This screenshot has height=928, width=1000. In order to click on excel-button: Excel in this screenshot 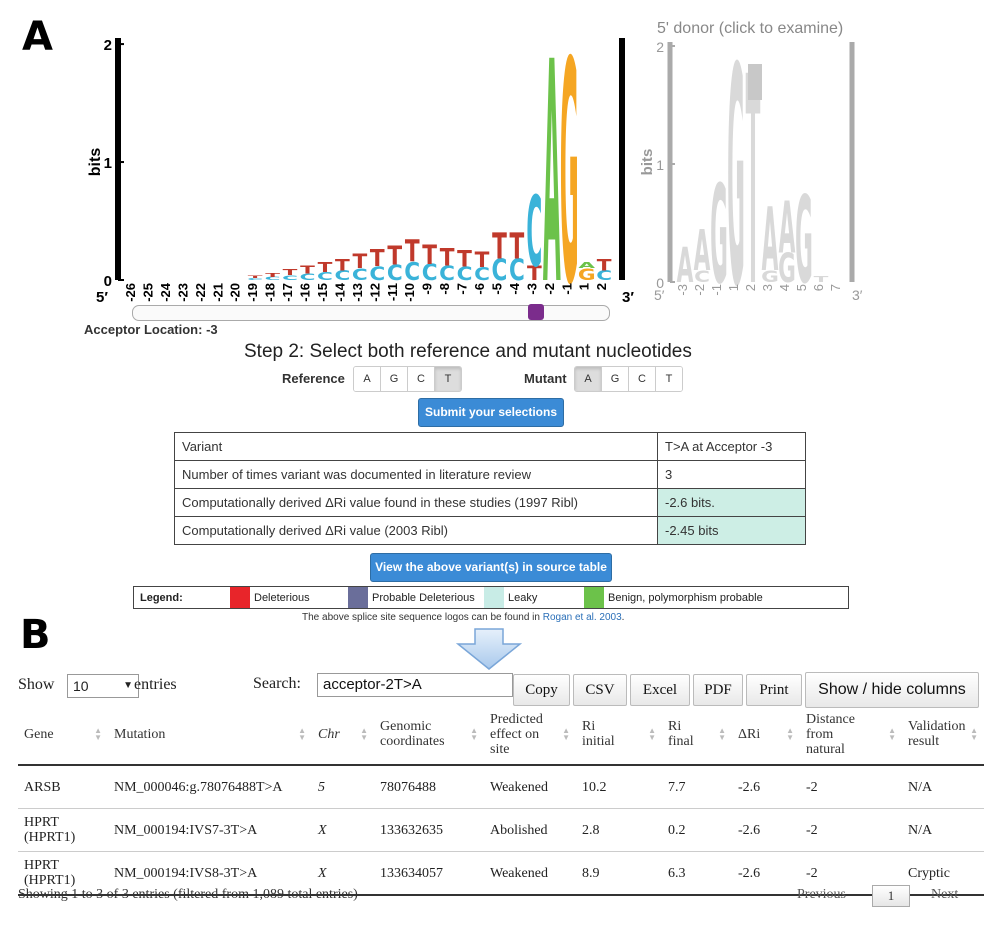, I will do `click(660, 690)`.